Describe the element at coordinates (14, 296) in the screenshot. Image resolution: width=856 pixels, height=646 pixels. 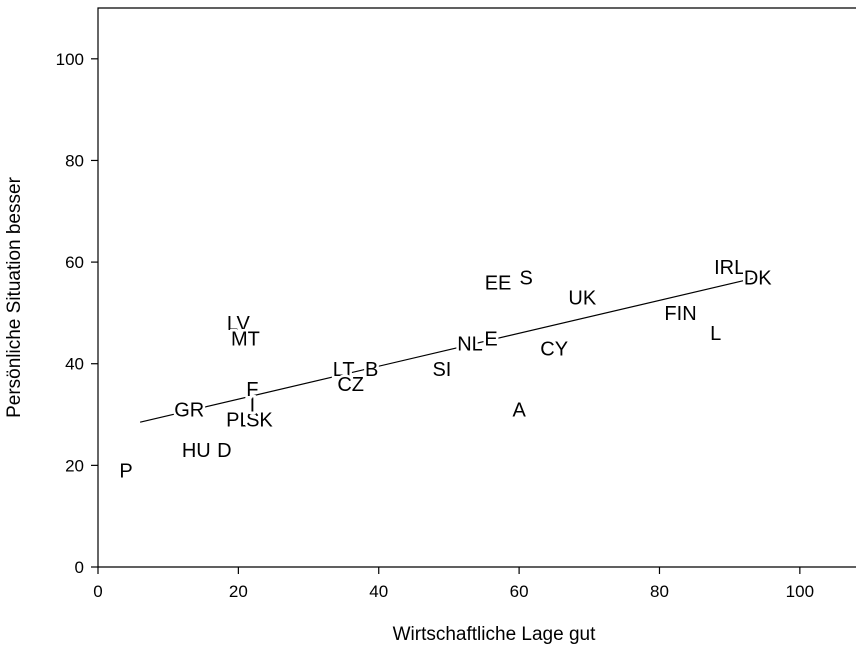
I see `y-axis-title: Persönliche Situation besser` at that location.